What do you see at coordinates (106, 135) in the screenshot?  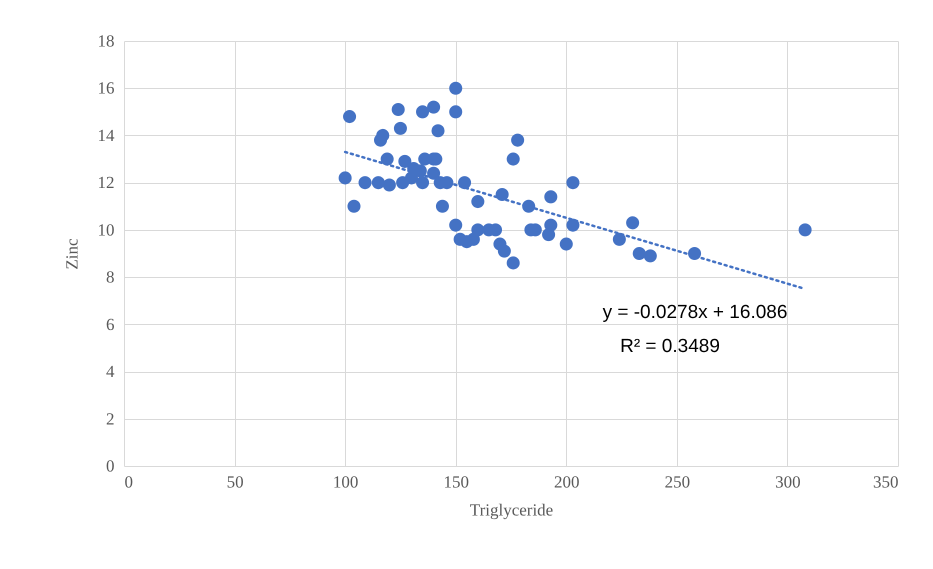 I see `y-tick-label: 14` at bounding box center [106, 135].